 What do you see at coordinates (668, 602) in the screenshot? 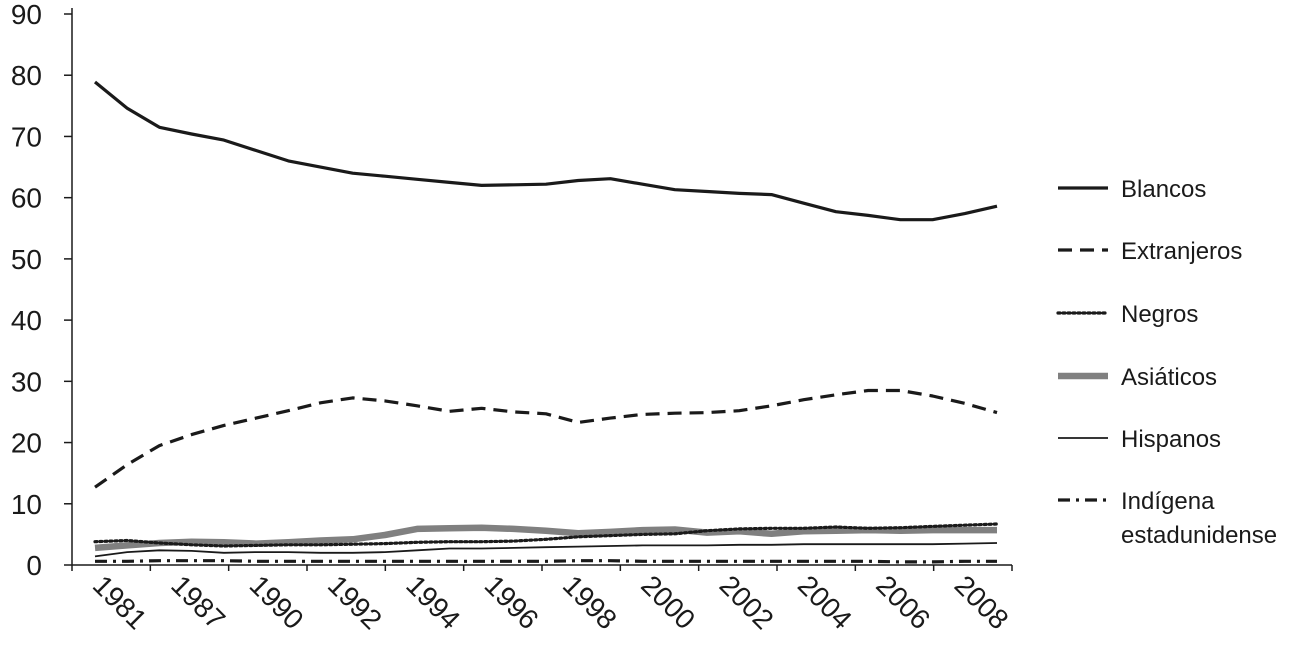
I see `x-tick-label: 2000` at bounding box center [668, 602].